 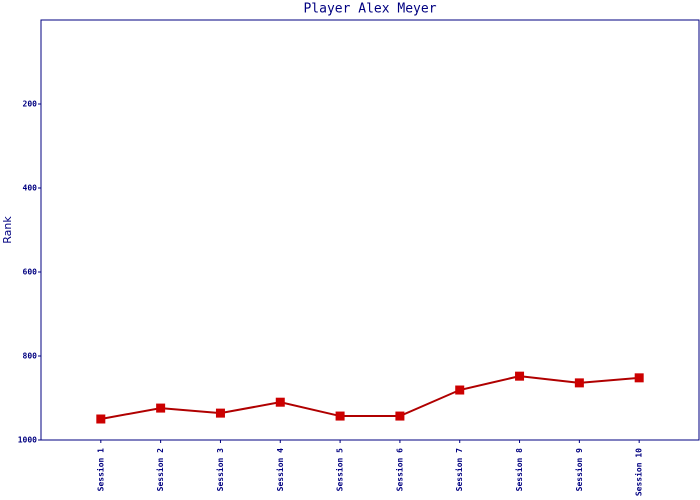 I want to click on x-tick-label: Session 3, so click(x=220, y=470).